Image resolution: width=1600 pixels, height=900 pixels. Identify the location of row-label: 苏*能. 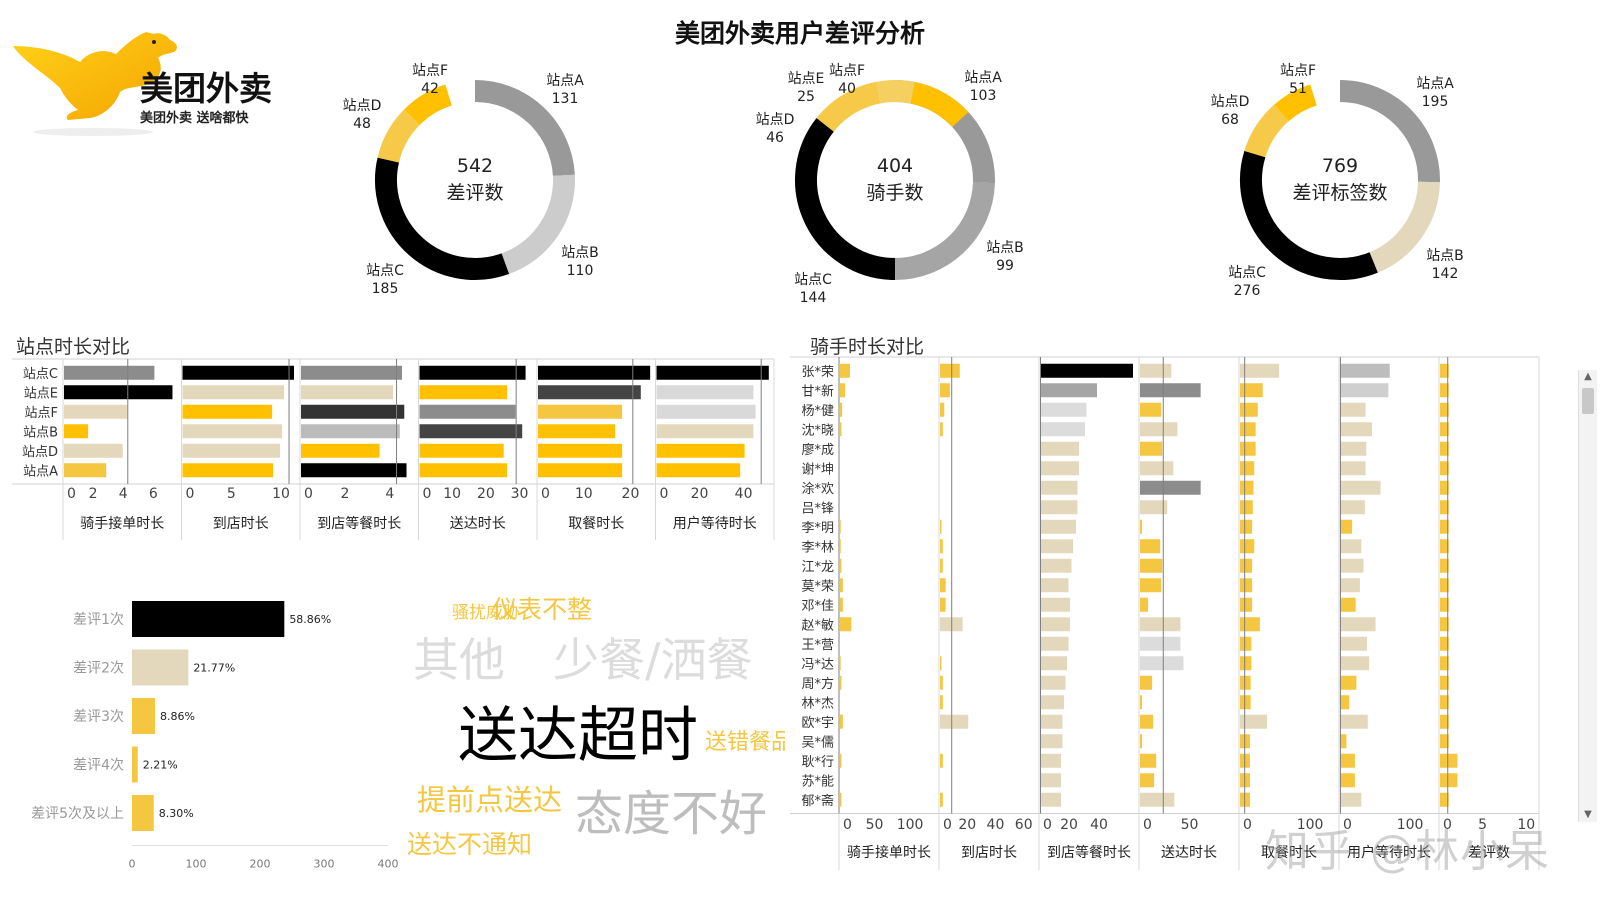
(817, 781).